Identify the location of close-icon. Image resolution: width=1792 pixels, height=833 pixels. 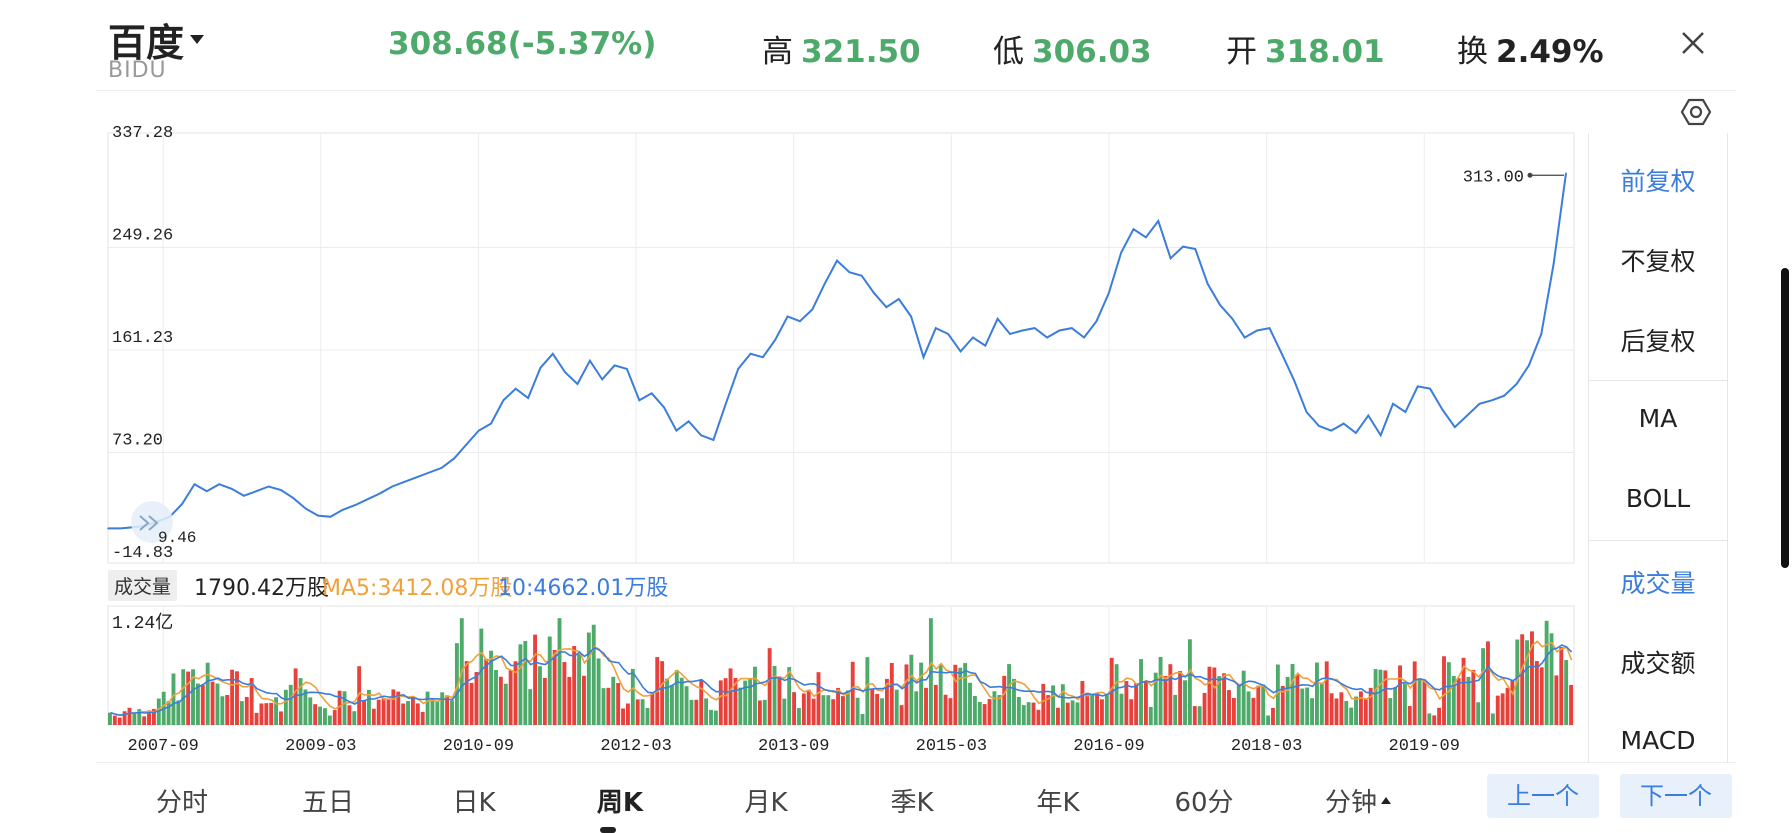
(1693, 43).